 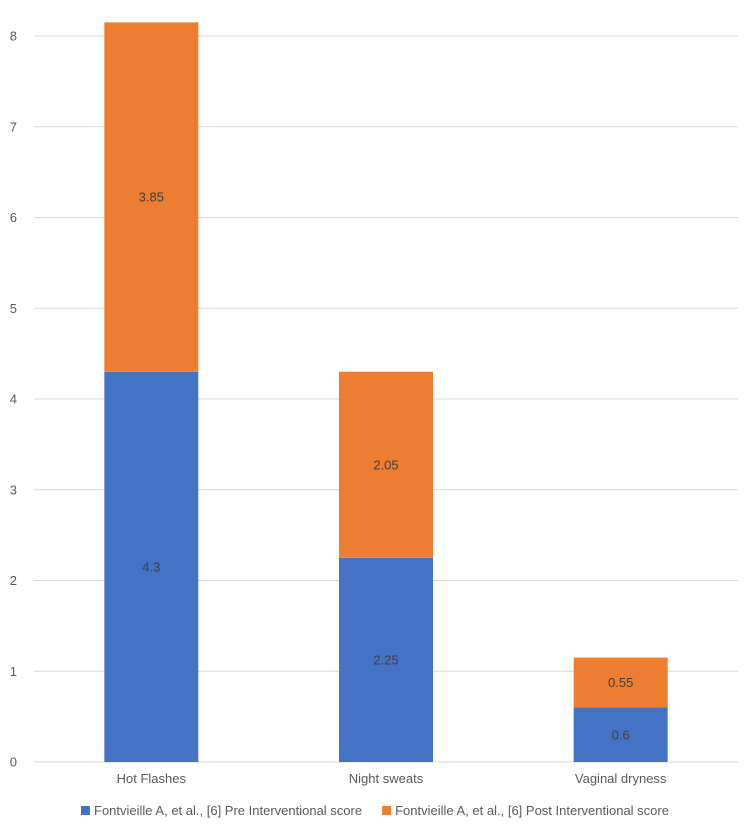 I want to click on category-label-night-sweats: Night sweats, so click(x=386, y=778).